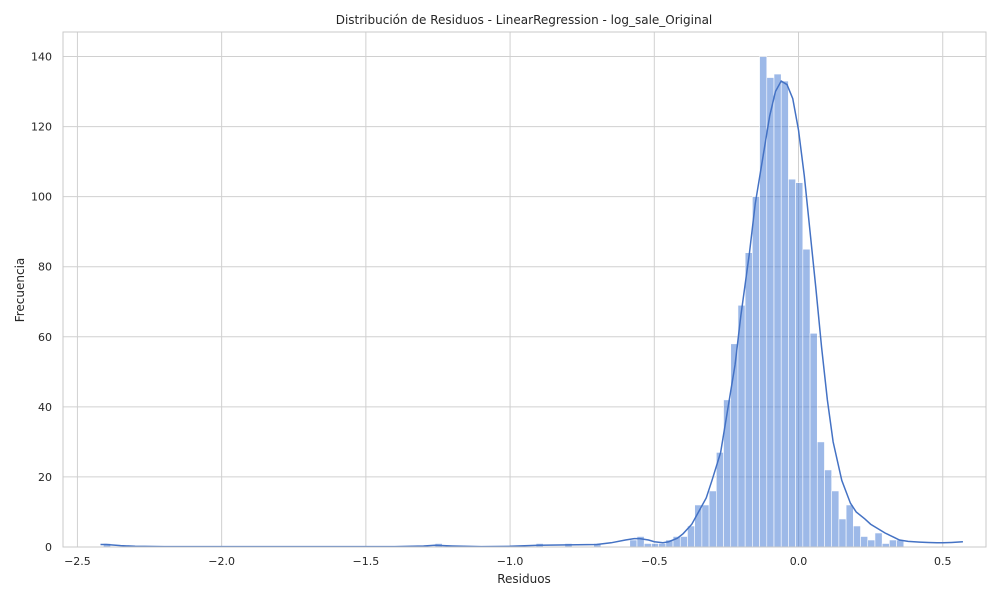 Image resolution: width=1000 pixels, height=600 pixels. Describe the element at coordinates (510, 561) in the screenshot. I see `x-tick-label: −1.0` at that location.